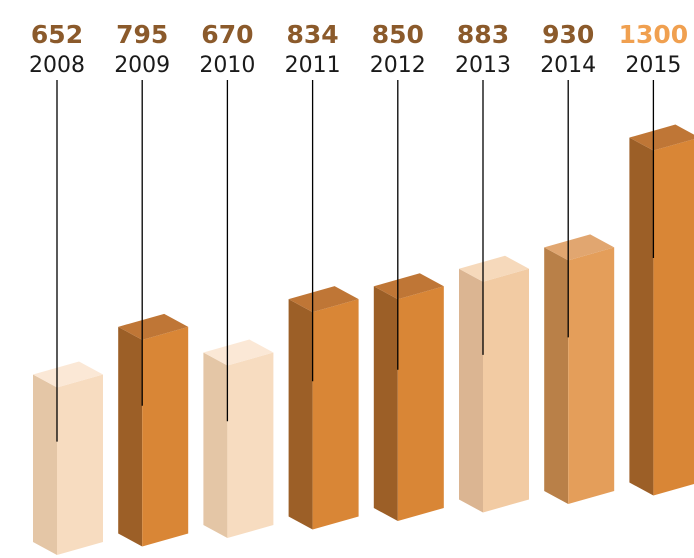 The width and height of the screenshot is (694, 558). Describe the element at coordinates (227, 65) in the screenshot. I see `year-label: 2010` at that location.